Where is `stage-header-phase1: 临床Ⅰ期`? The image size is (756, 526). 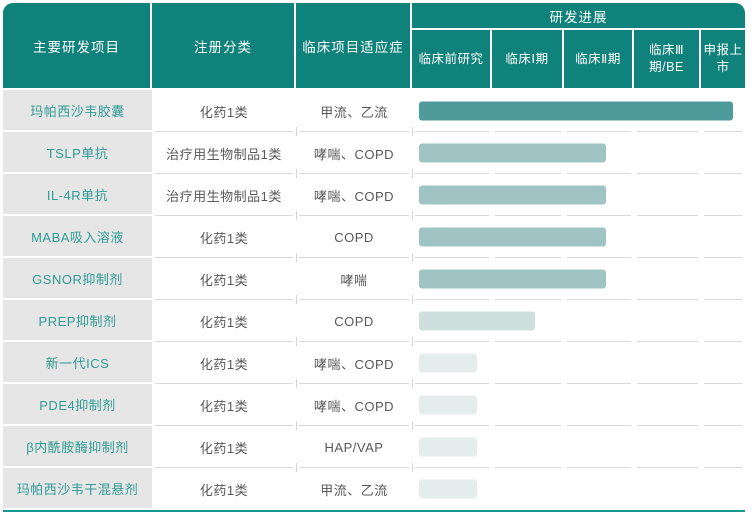 stage-header-phase1: 临床Ⅰ期 is located at coordinates (528, 59).